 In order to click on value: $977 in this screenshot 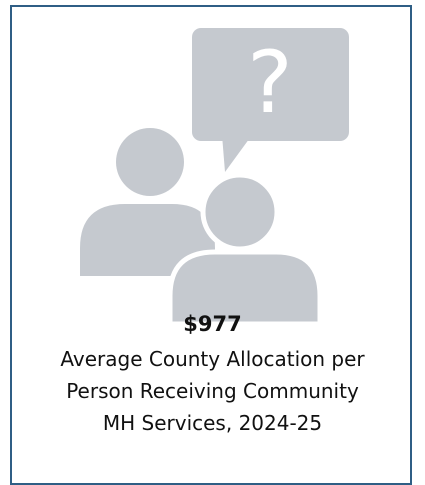, I will do `click(212, 324)`.